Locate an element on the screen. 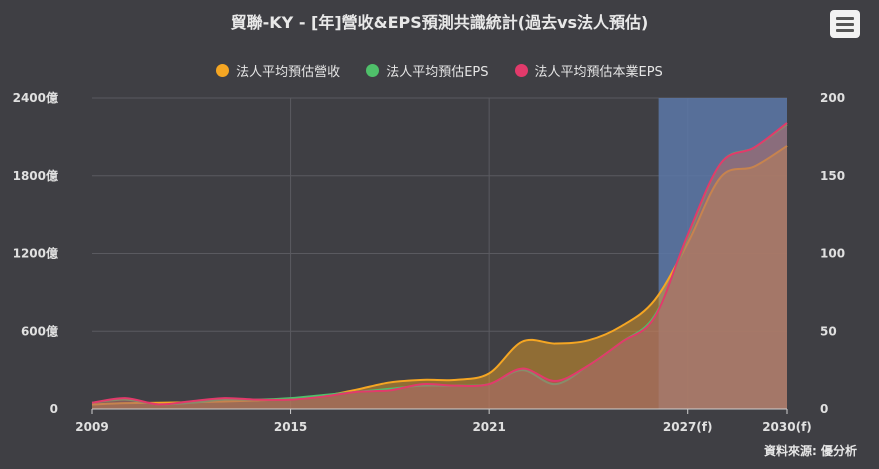  legend-item-core-eps: 法人平均預估本業EPS is located at coordinates (588, 70).